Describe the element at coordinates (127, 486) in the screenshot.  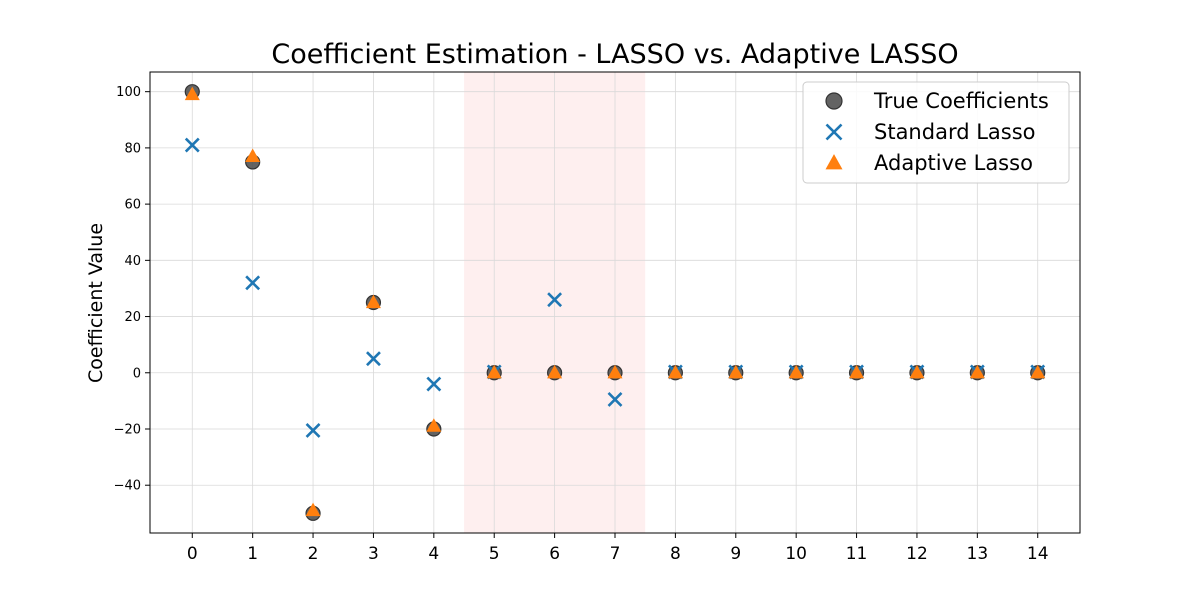
I see `y-tick-label: −40` at that location.